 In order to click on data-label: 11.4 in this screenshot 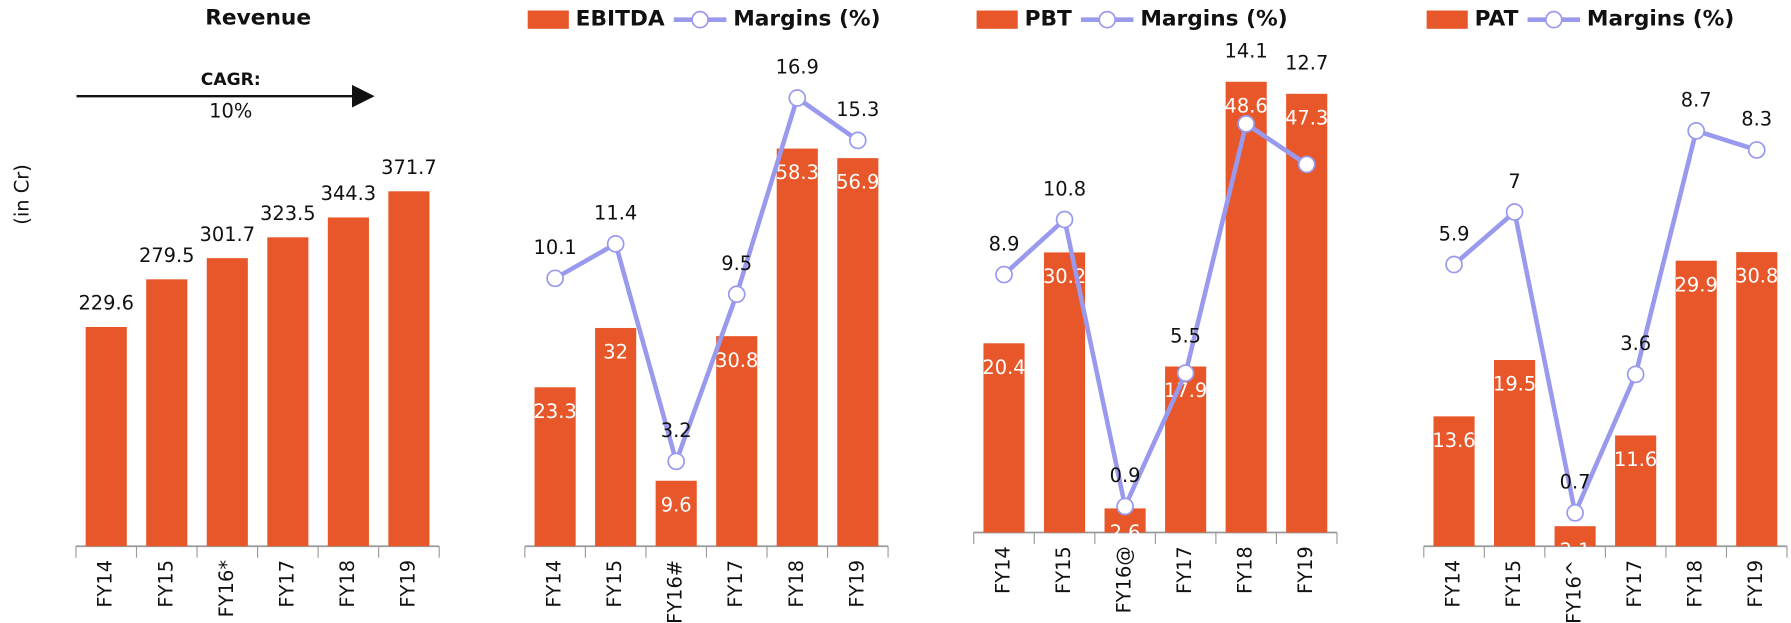, I will do `click(615, 213)`.